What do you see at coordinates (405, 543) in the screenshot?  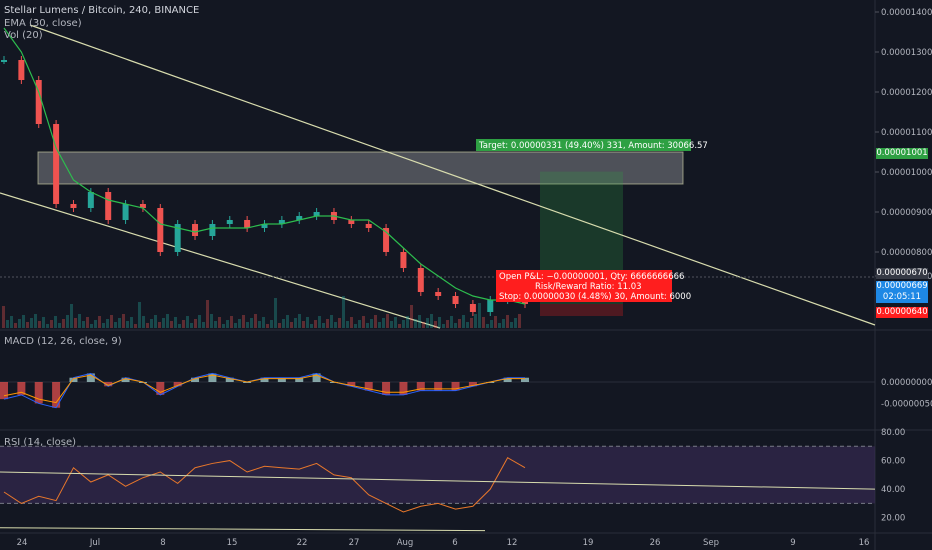 I see `time-axis-label: Aug` at bounding box center [405, 543].